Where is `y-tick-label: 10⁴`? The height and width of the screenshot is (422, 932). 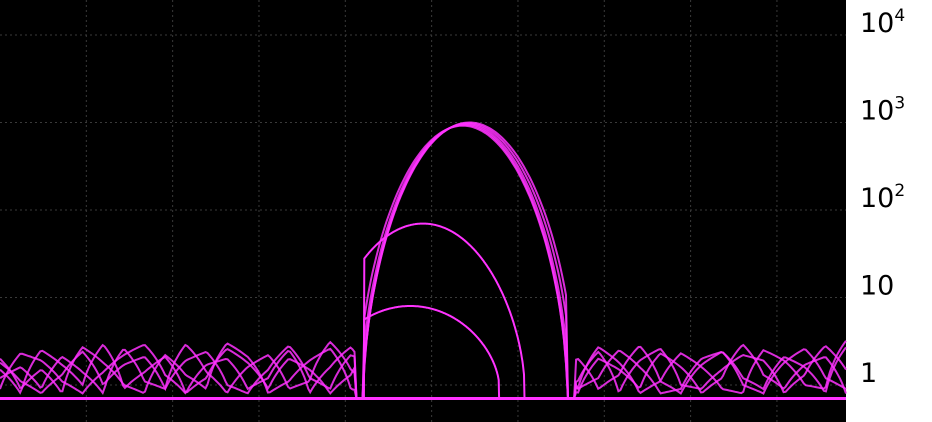
y-tick-label: 10⁴ is located at coordinates (882, 22).